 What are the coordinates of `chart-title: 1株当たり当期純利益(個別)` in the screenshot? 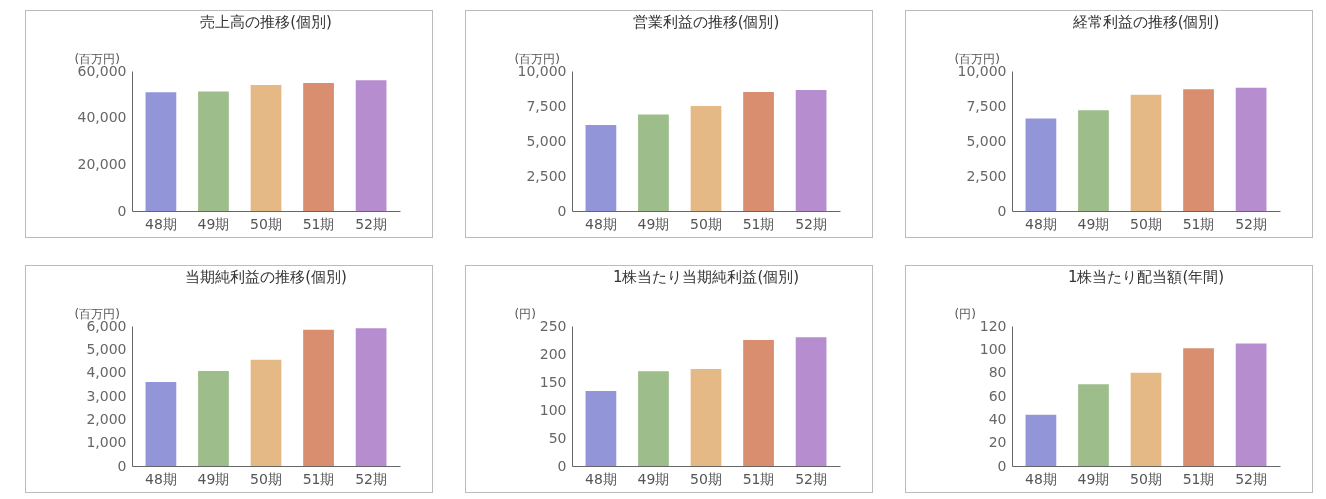 It's located at (706, 277).